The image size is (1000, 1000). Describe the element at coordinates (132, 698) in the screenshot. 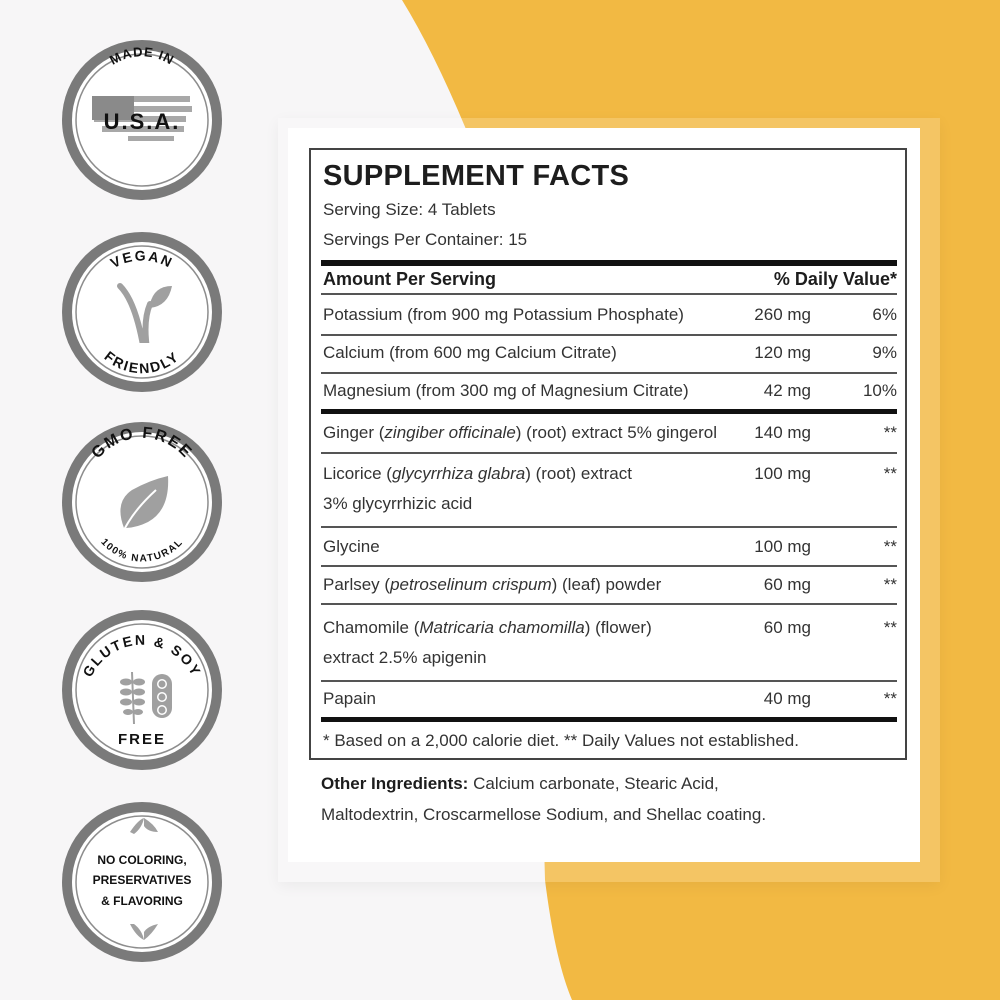

I see `wheat-icon` at that location.